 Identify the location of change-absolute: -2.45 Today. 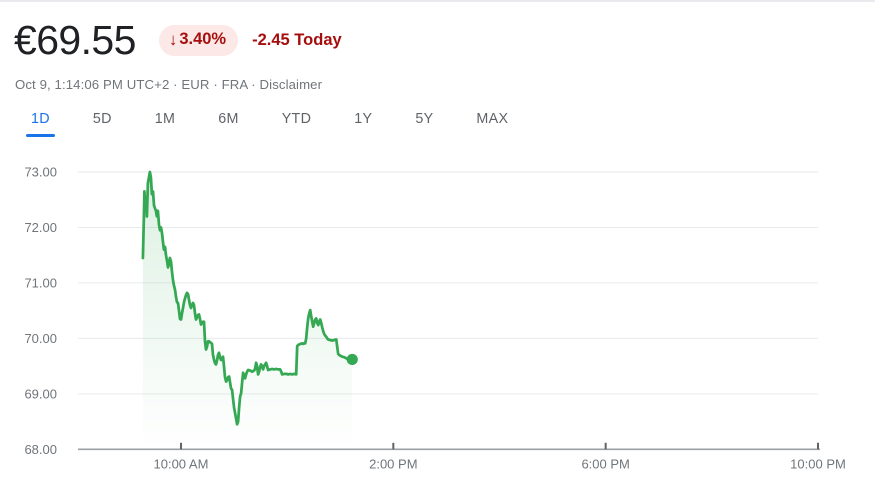
(297, 40).